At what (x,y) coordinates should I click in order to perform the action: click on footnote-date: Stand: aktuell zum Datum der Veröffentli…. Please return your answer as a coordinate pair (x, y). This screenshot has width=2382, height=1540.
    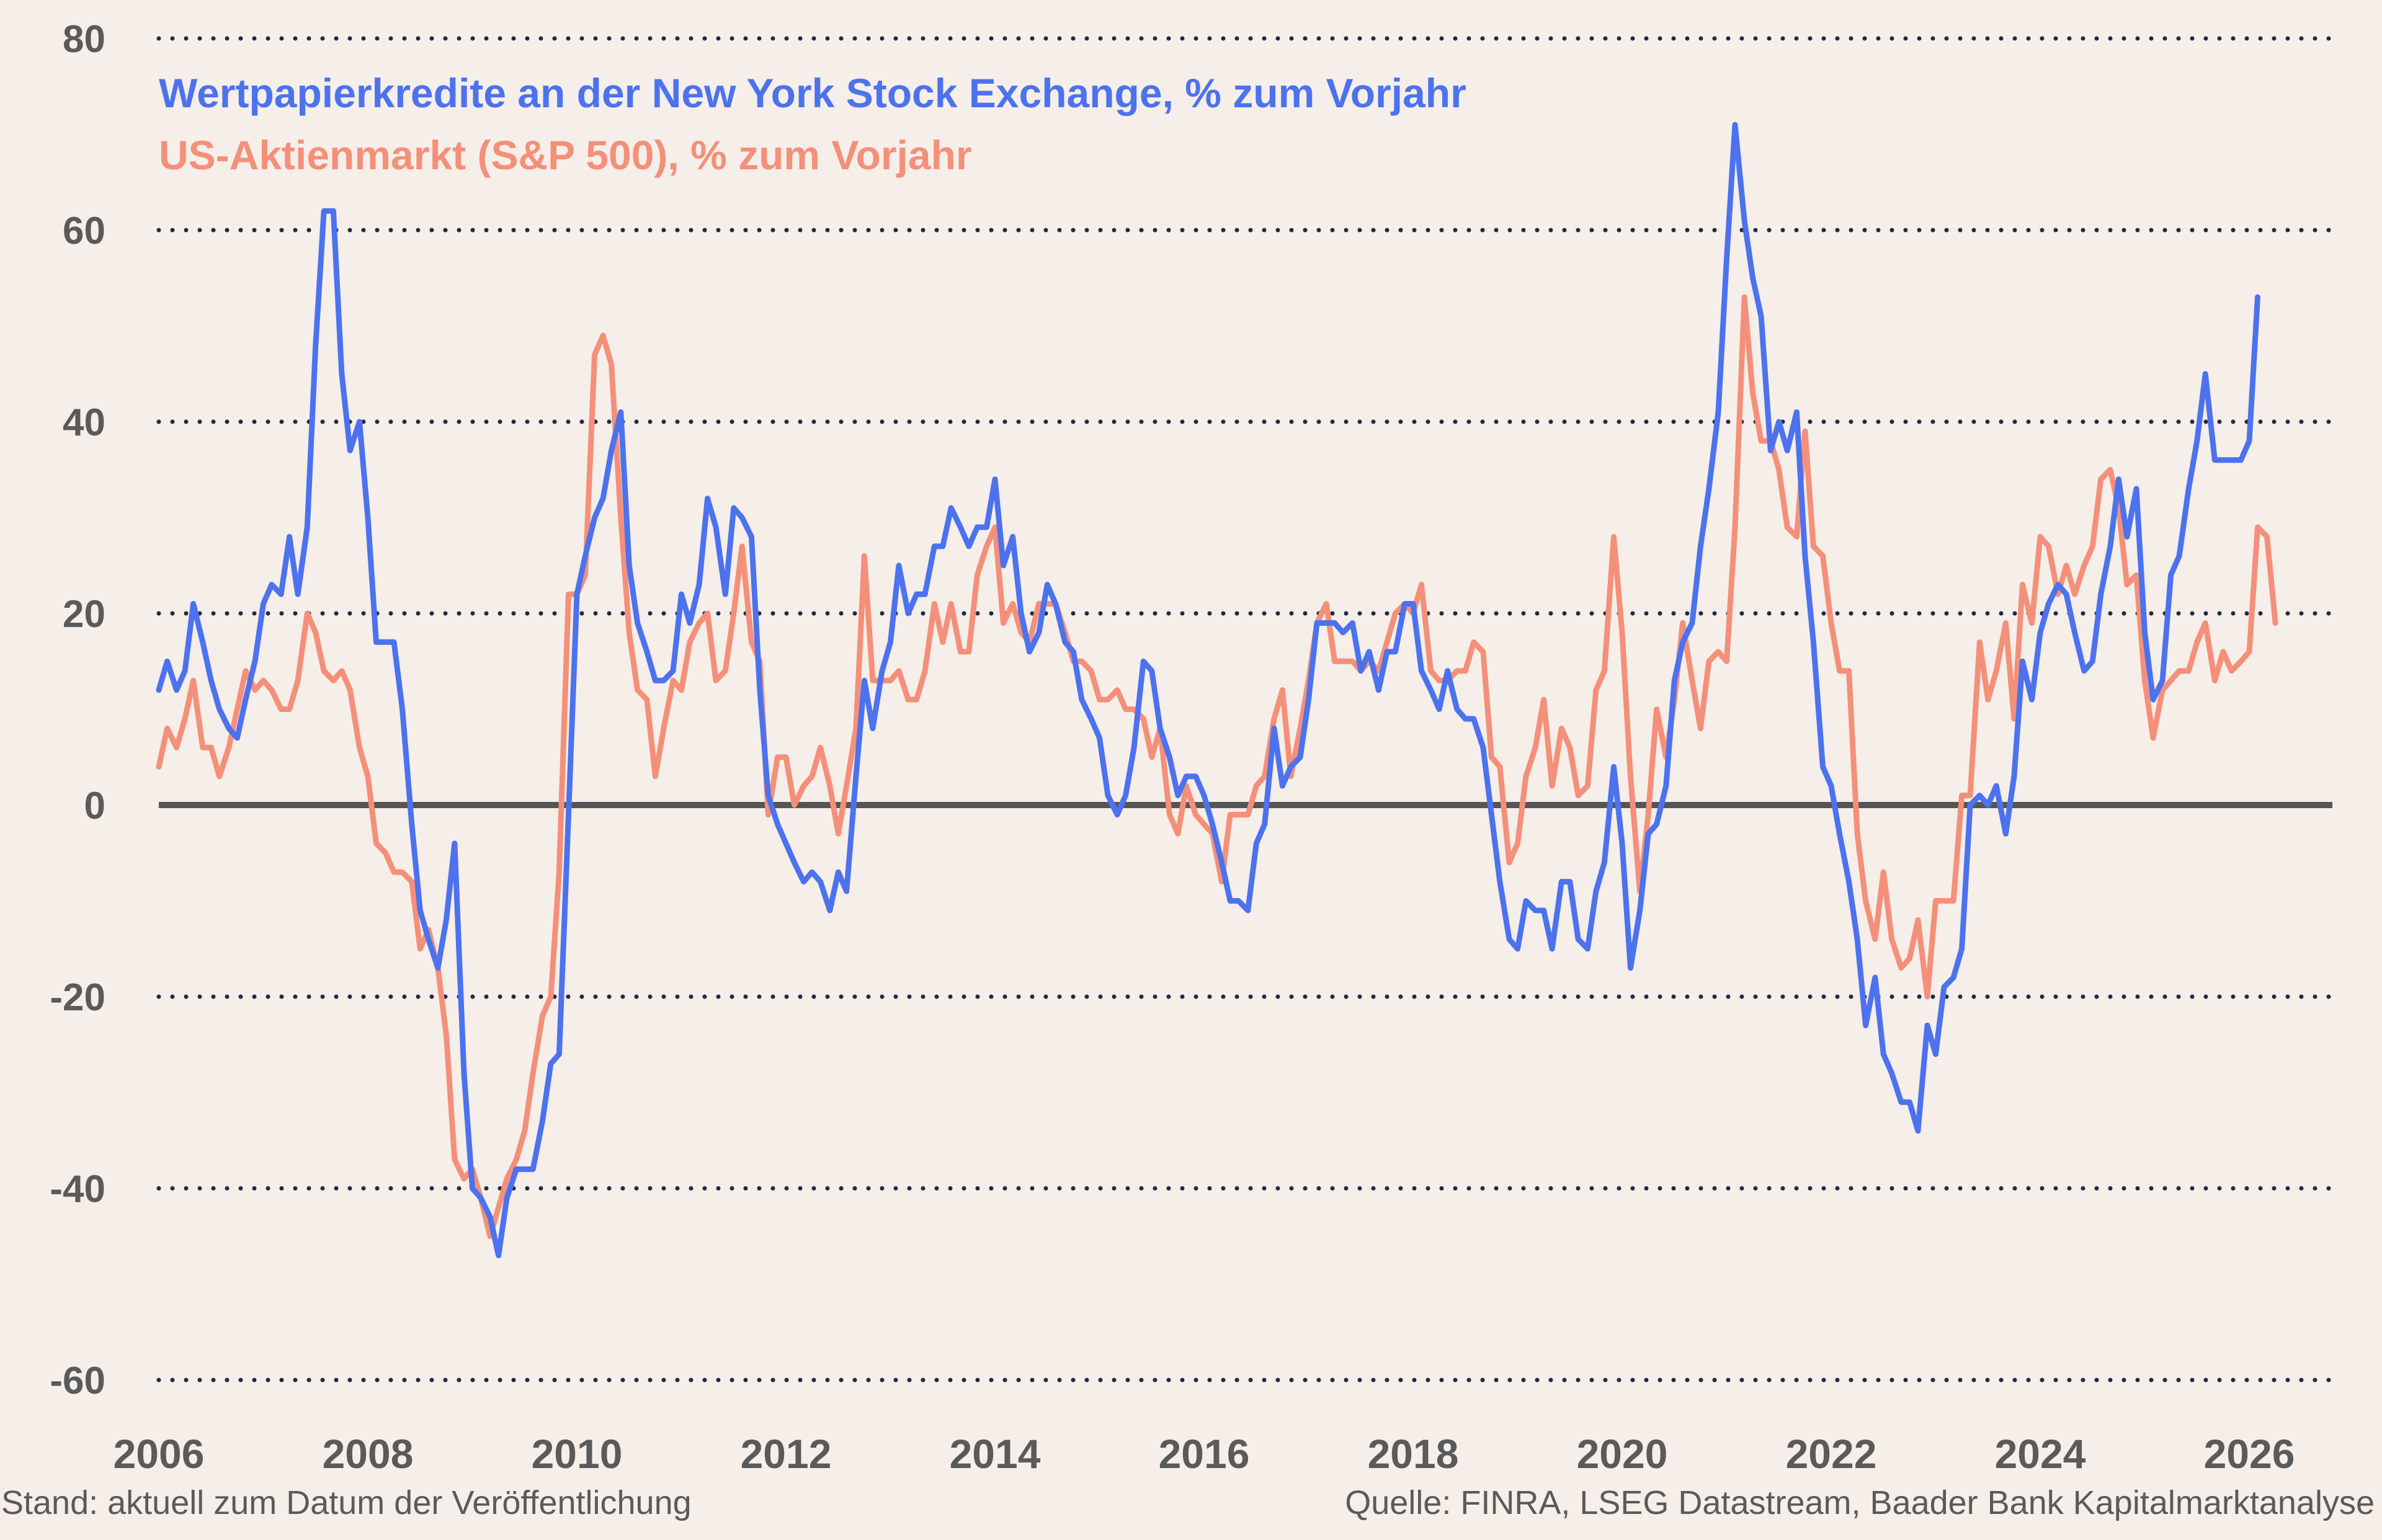
    Looking at the image, I should click on (347, 1503).